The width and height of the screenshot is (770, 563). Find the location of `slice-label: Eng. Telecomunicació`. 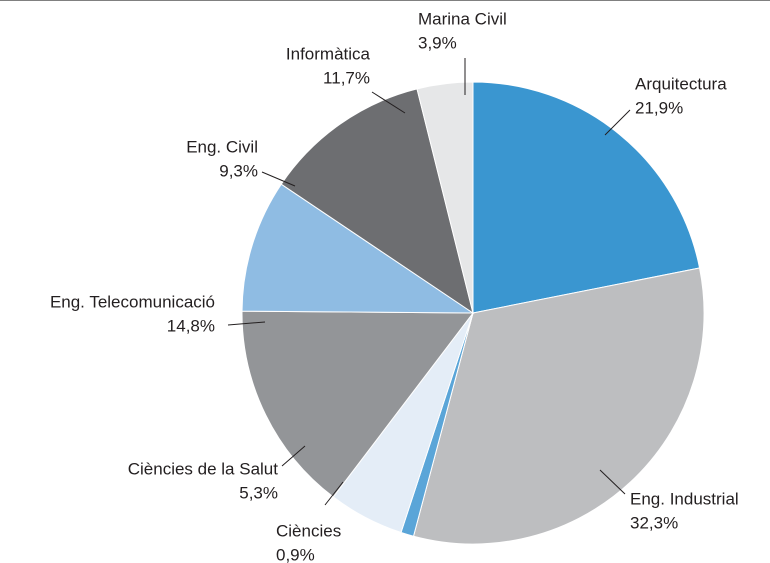

slice-label: Eng. Telecomunicació is located at coordinates (132, 301).